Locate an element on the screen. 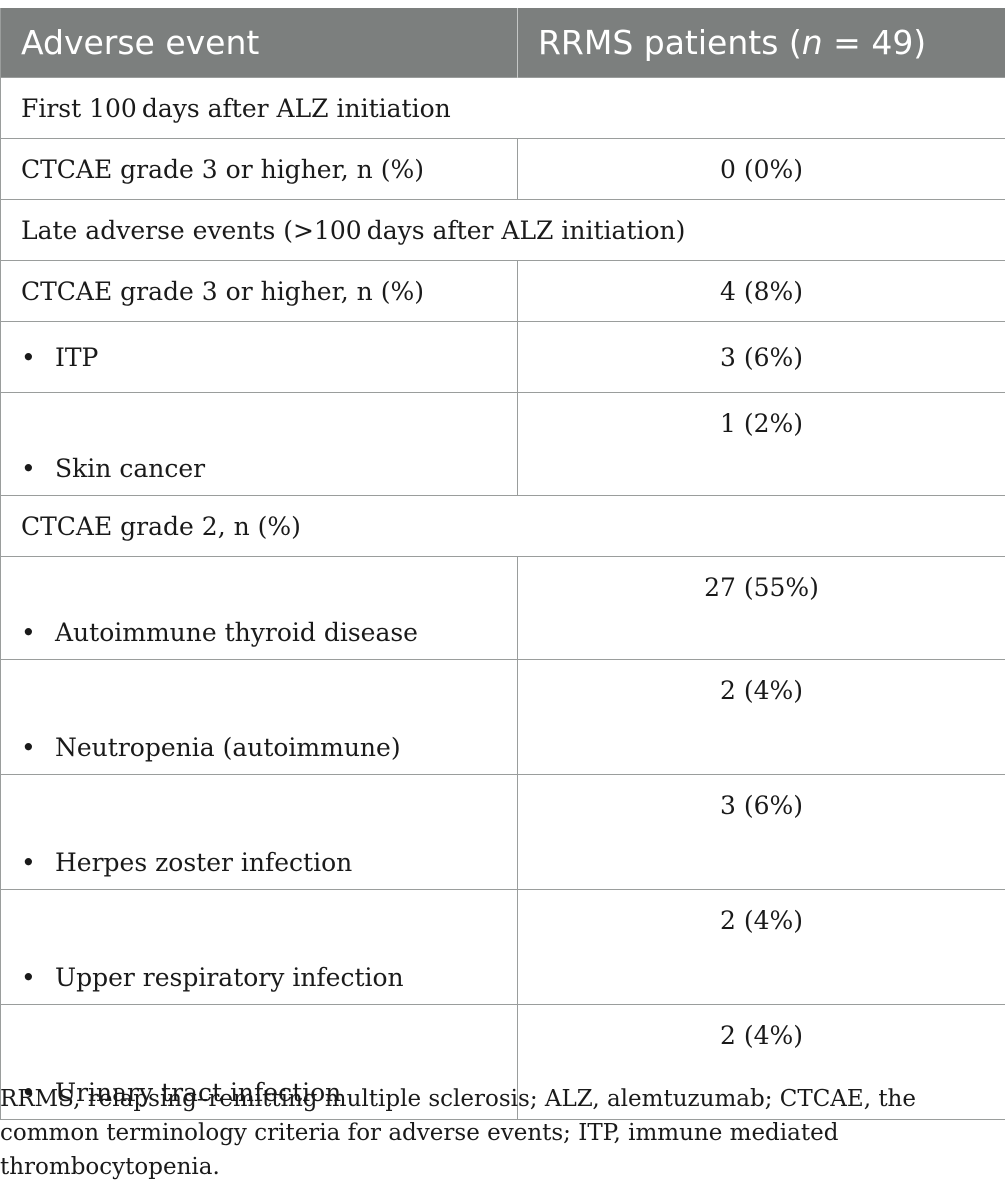  section-row: First 100 days after ALZ initiation is located at coordinates (503, 108).